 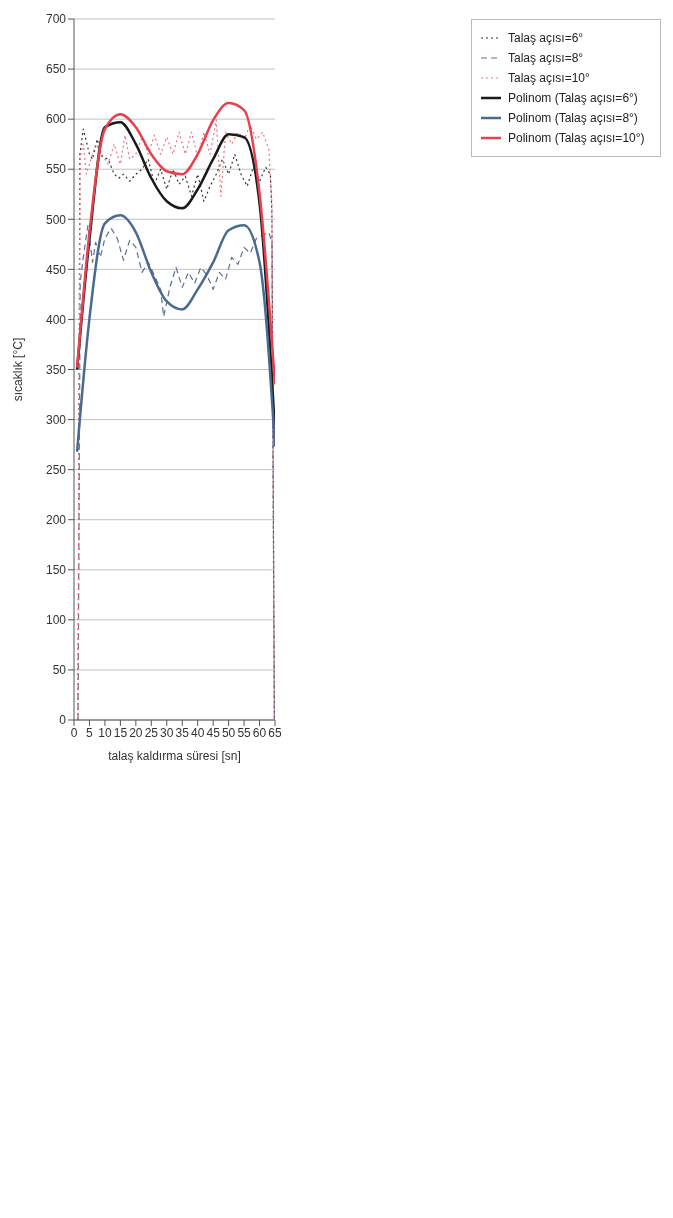 What do you see at coordinates (213, 732) in the screenshot?
I see `x-tick-label: 45` at bounding box center [213, 732].